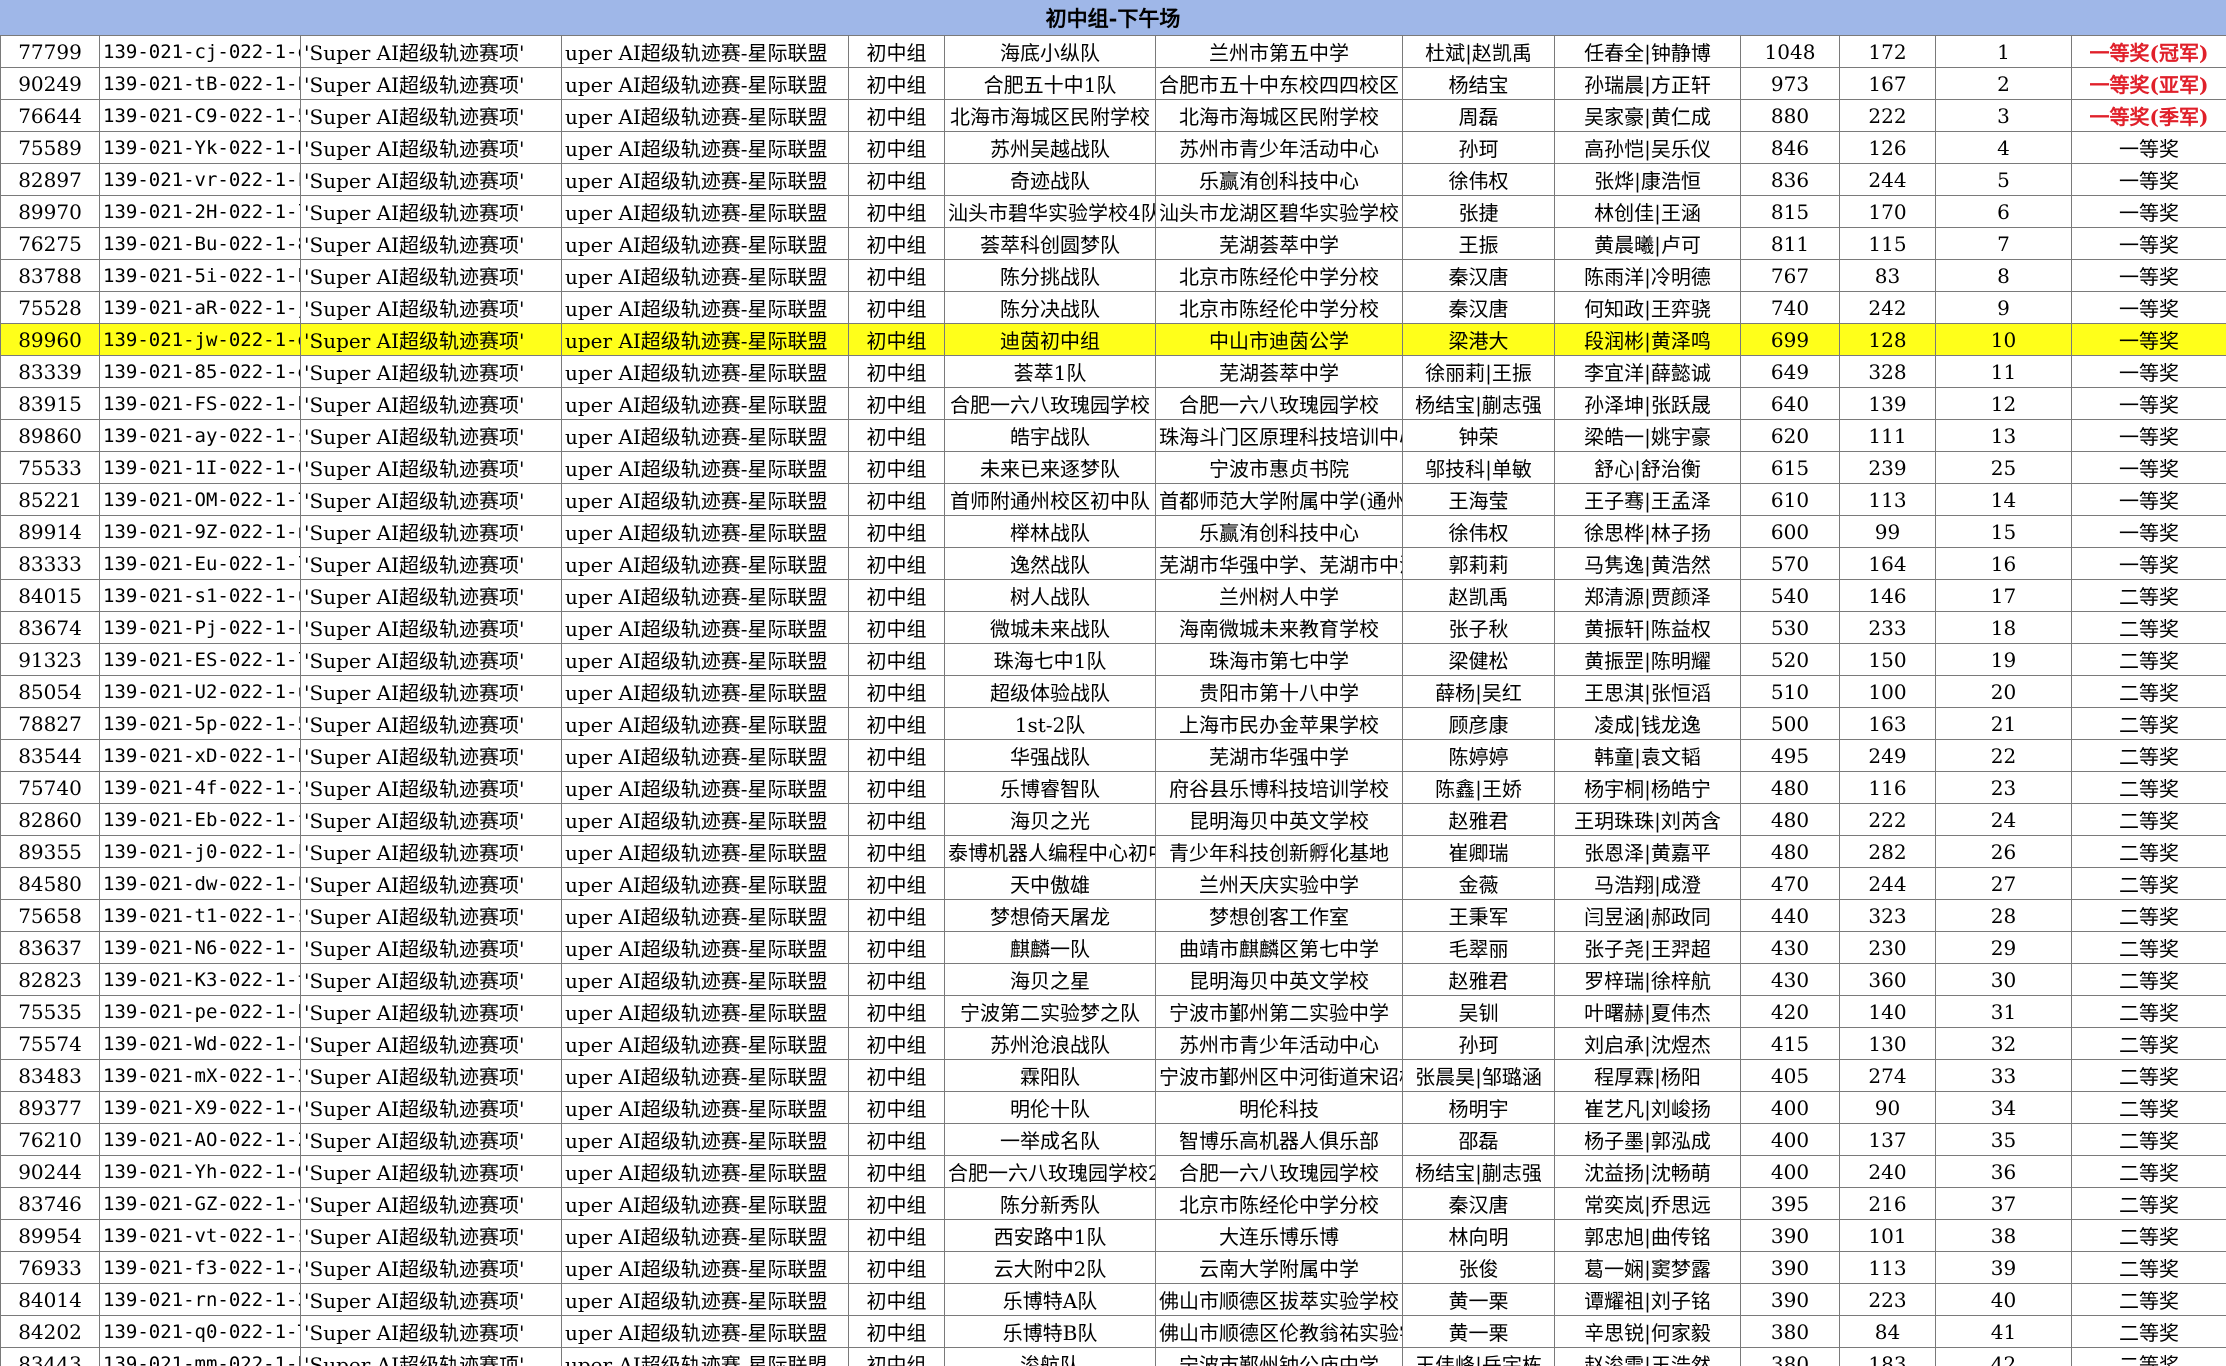 The width and height of the screenshot is (2226, 1366). Describe the element at coordinates (1887, 339) in the screenshot. I see `cell-time: 128` at that location.